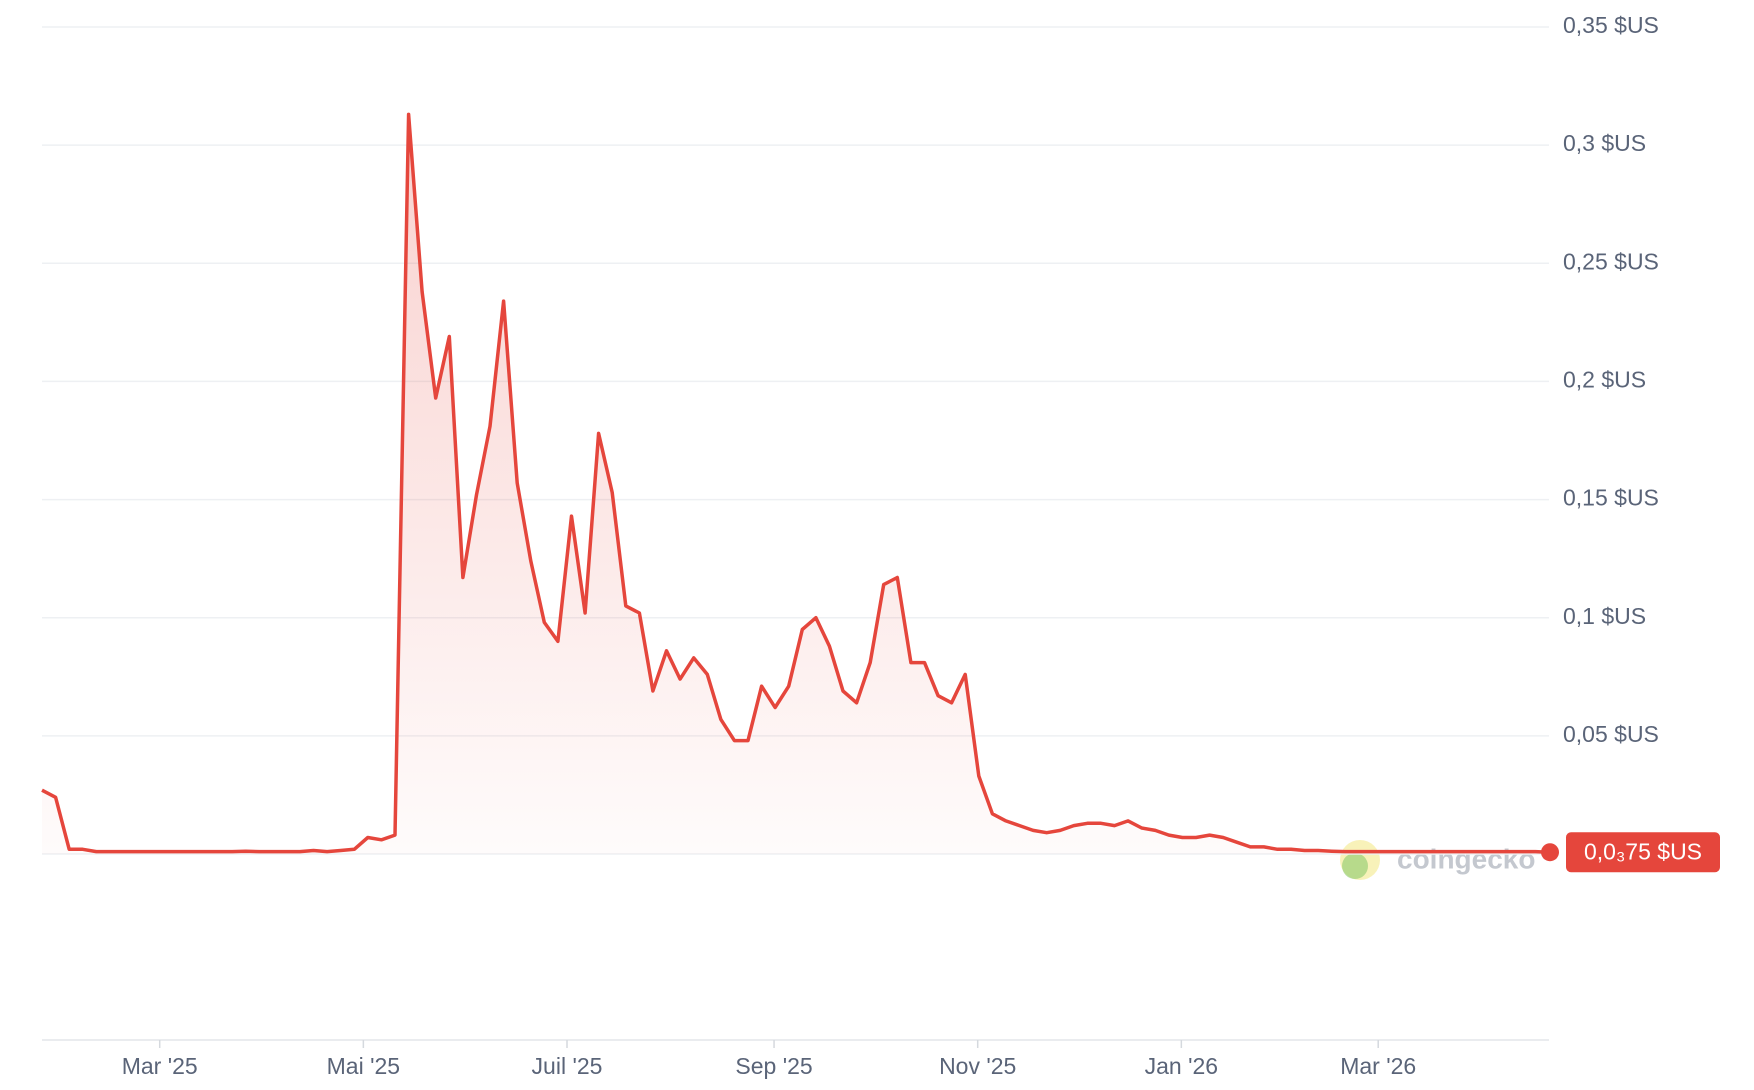 This screenshot has height=1090, width=1754. Describe the element at coordinates (773, 1066) in the screenshot. I see `x-tick-label: Sep '25` at that location.